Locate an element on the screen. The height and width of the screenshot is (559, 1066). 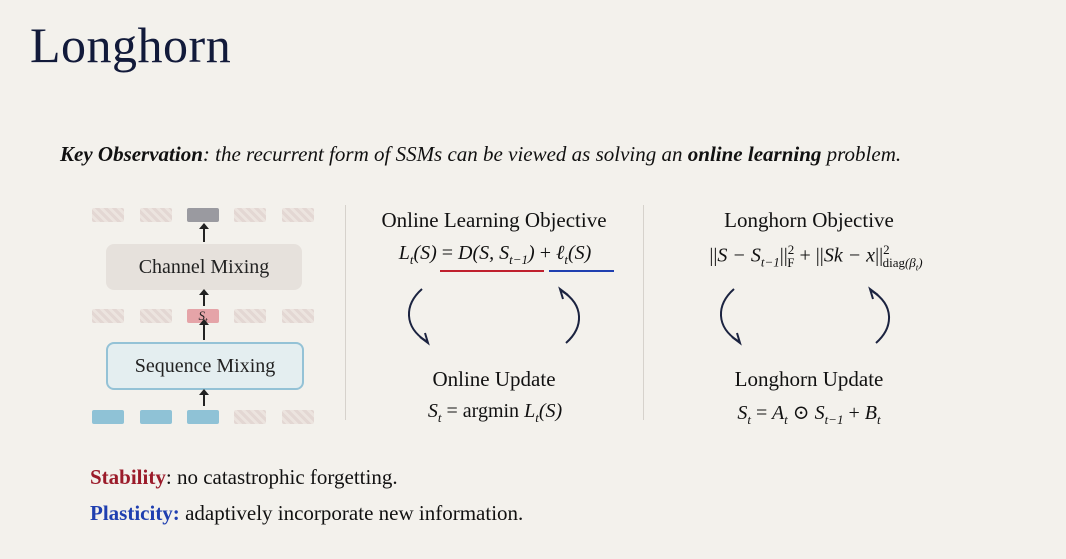
online-update-title: Online Update is located at coordinates (494, 379).